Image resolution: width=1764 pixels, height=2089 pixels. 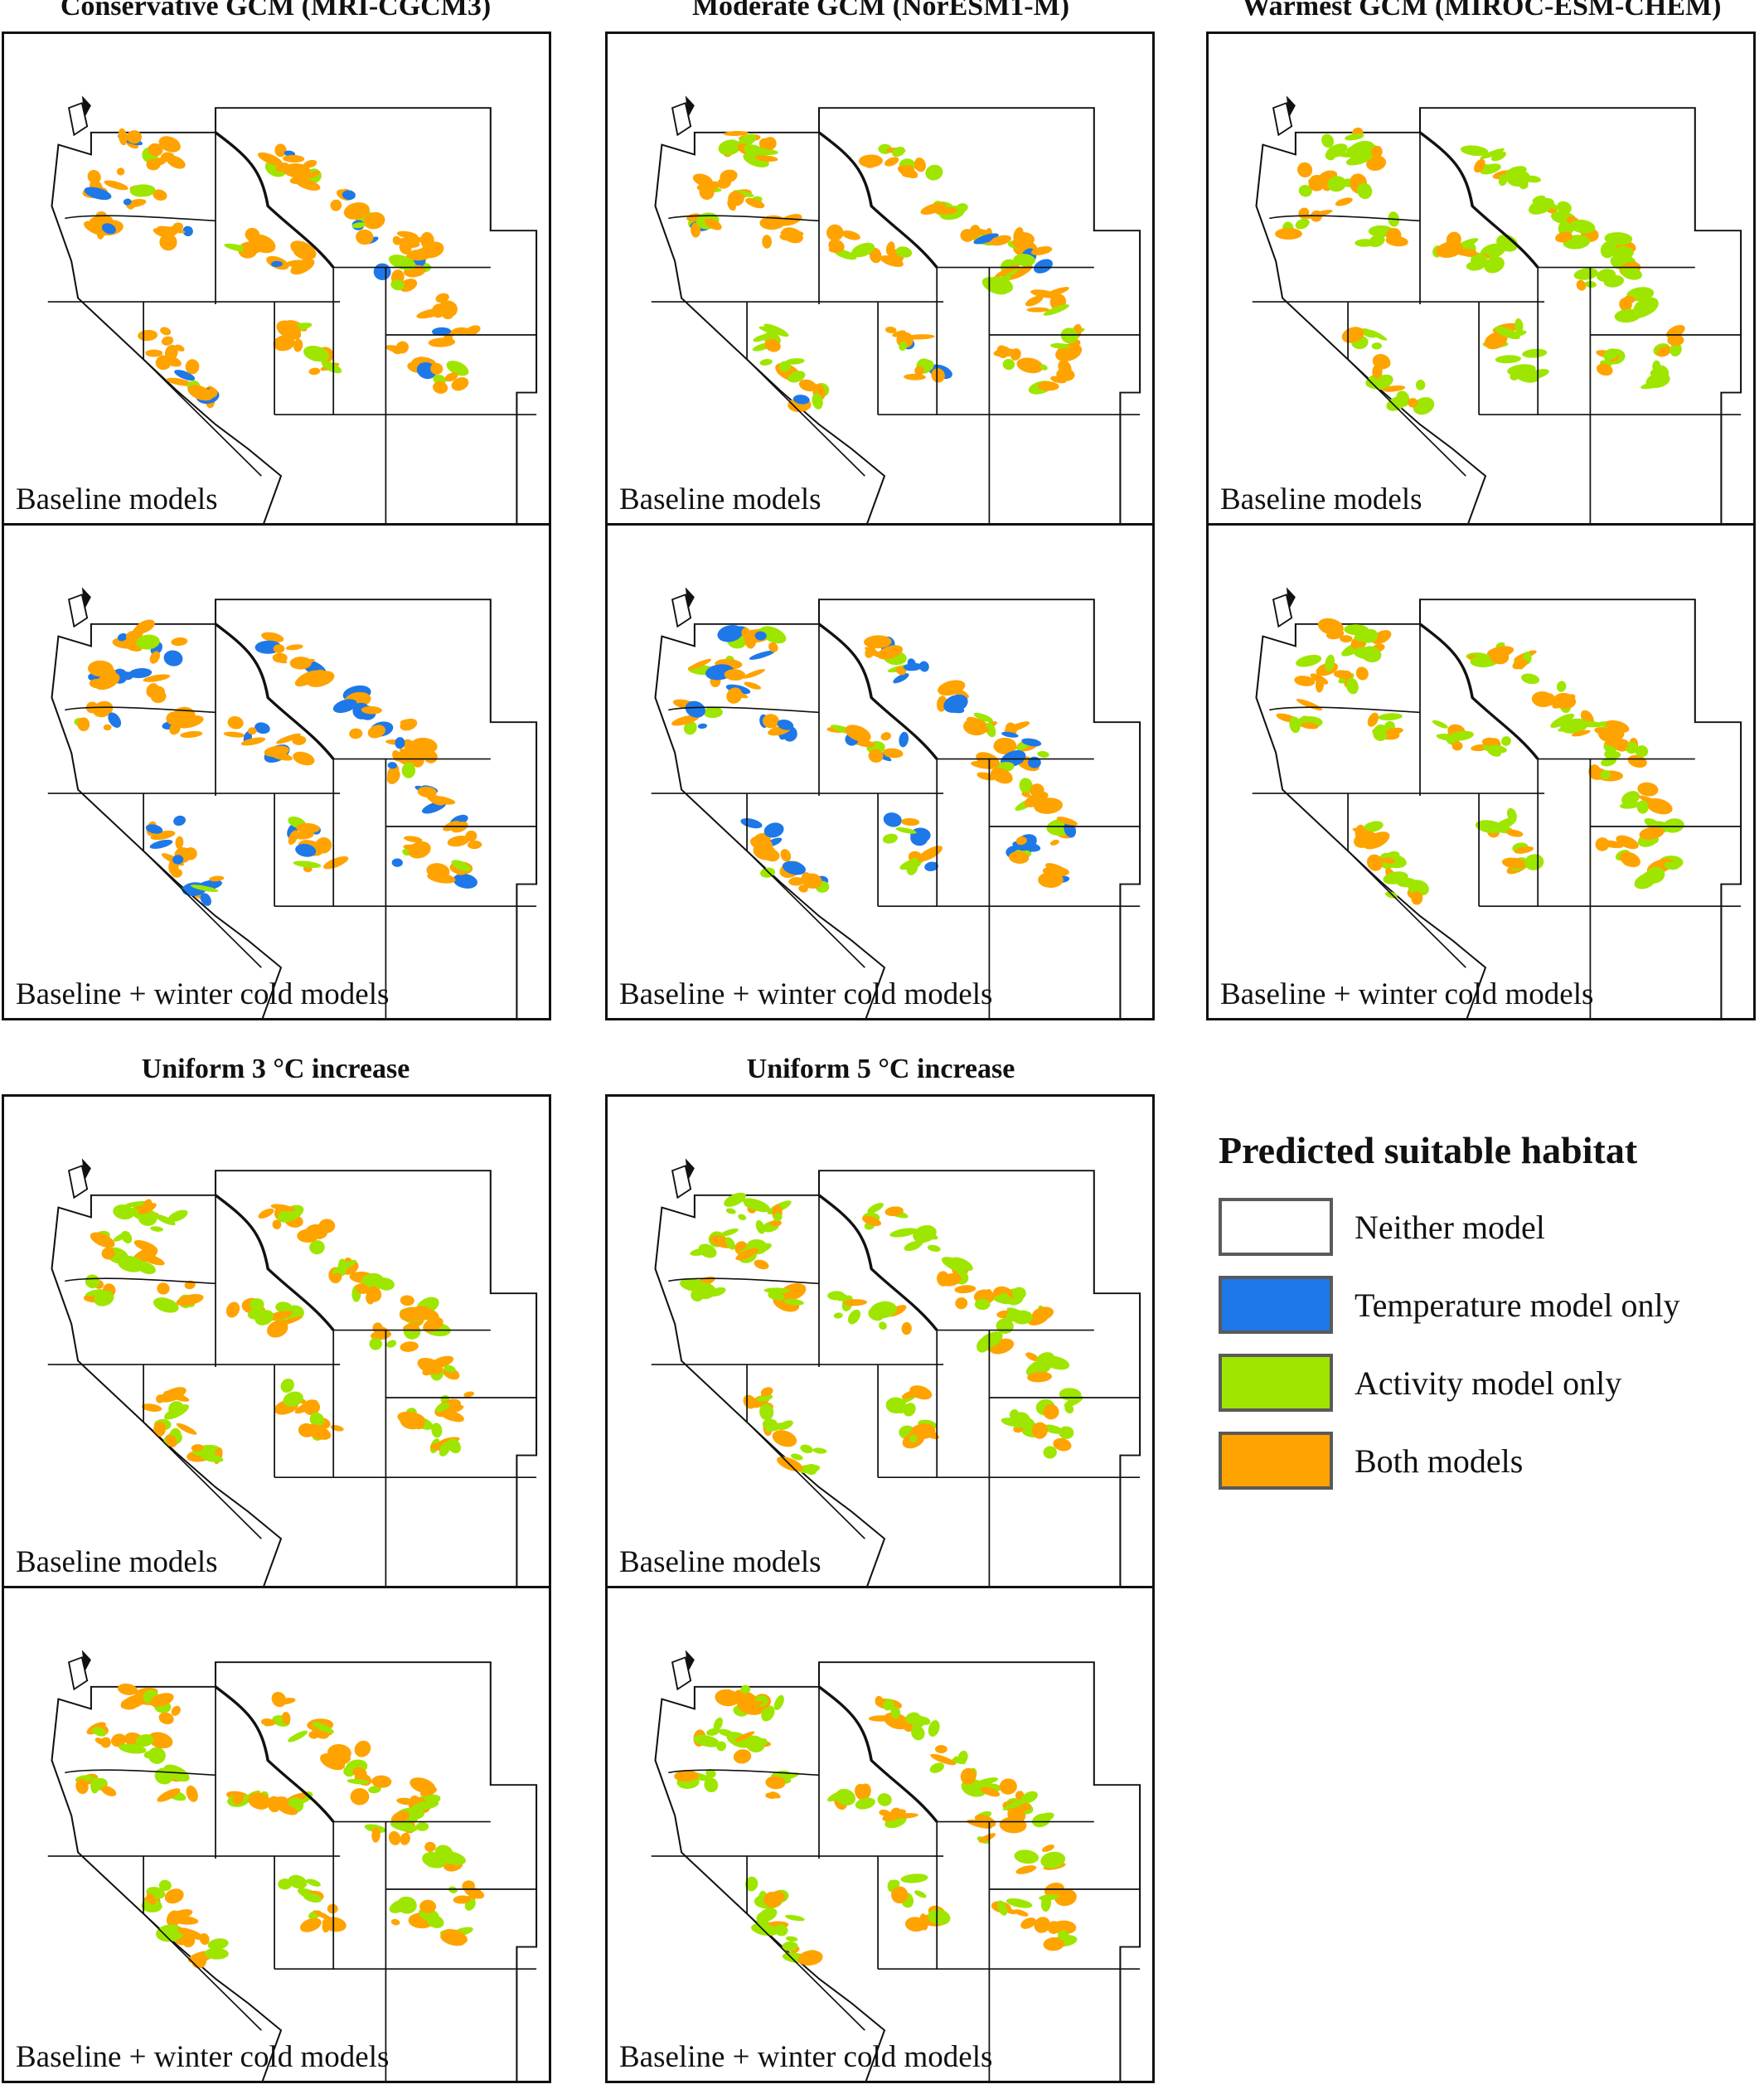 I want to click on legend-item-neither: Neither model, so click(x=1484, y=1227).